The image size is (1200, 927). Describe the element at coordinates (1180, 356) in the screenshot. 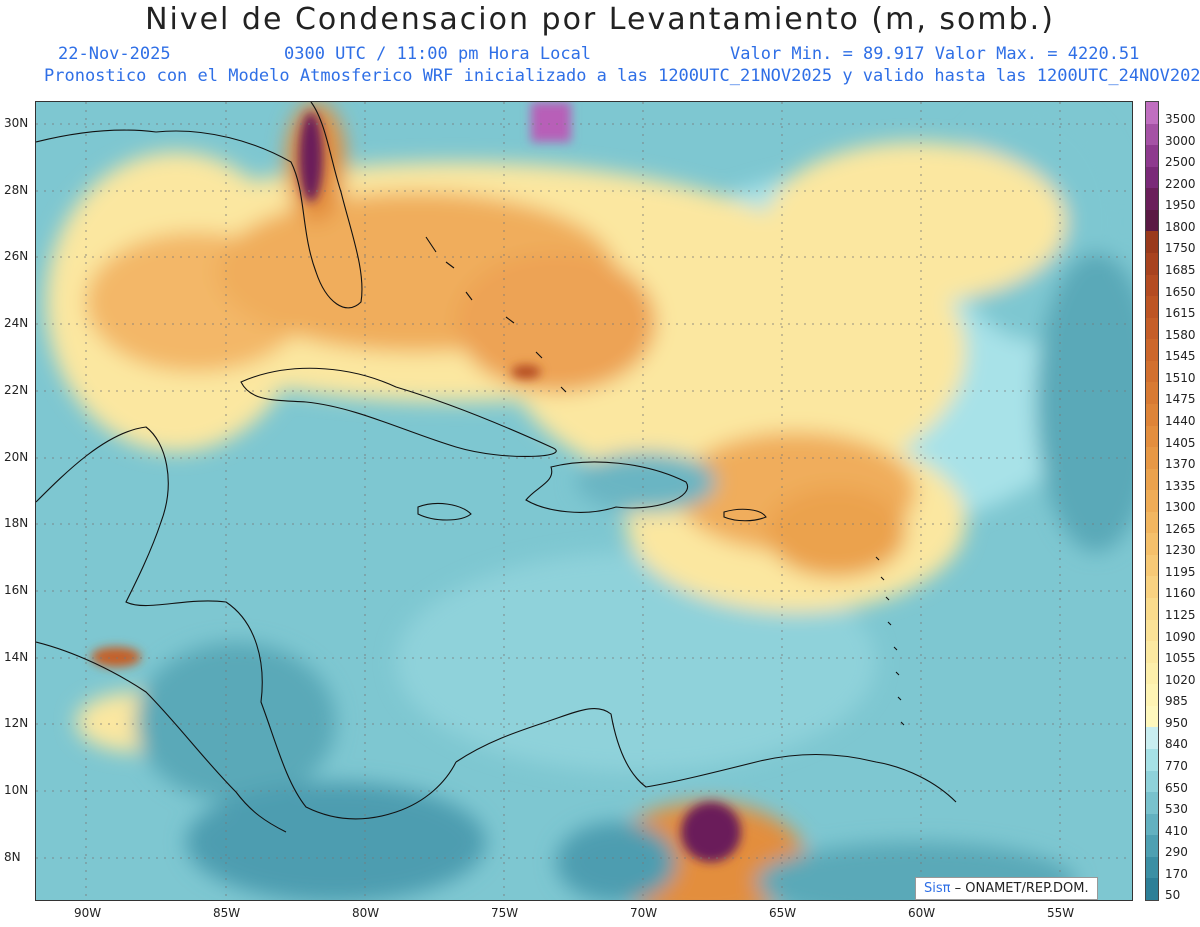

I see `legend-label: 1545` at that location.